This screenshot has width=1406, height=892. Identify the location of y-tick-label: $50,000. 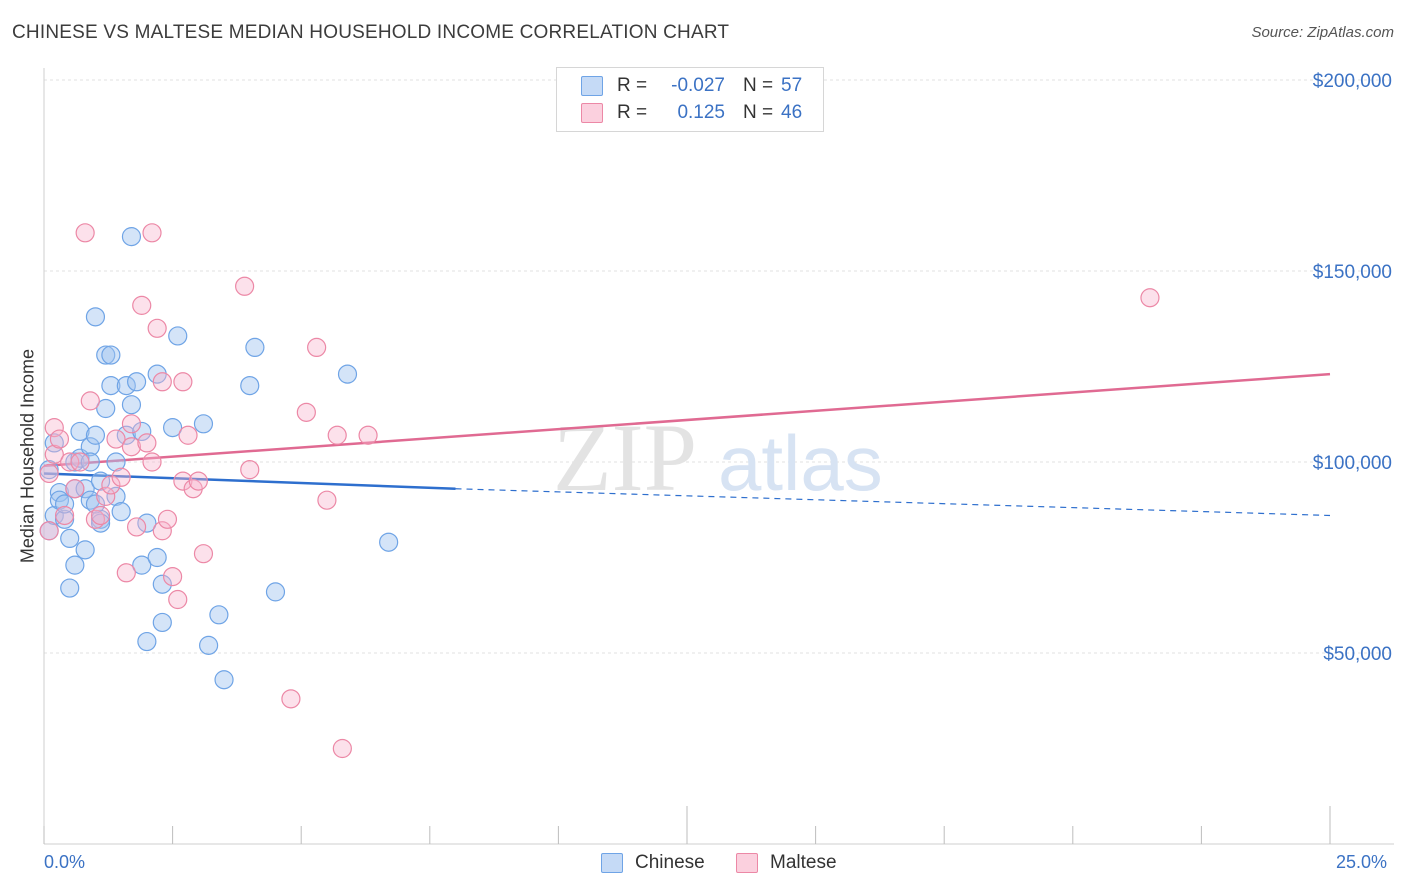
(1357, 654).